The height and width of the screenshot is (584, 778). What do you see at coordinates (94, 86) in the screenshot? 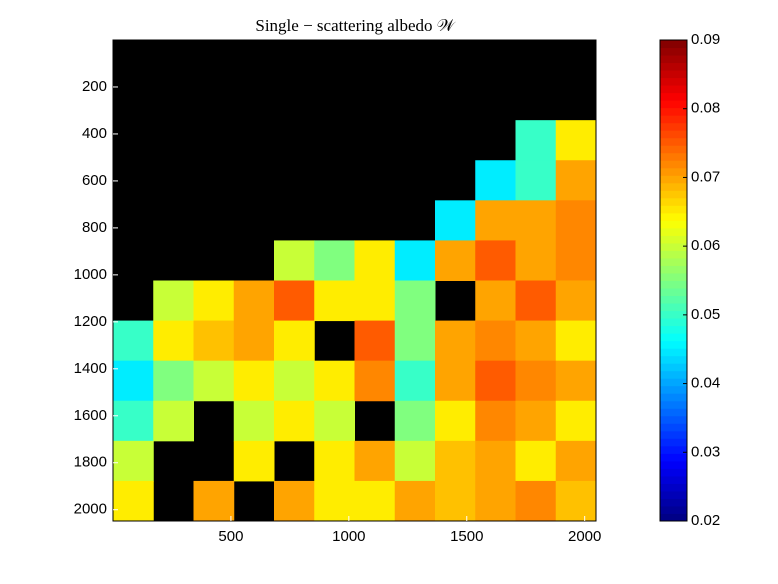
I see `y-tick-label: 200` at bounding box center [94, 86].